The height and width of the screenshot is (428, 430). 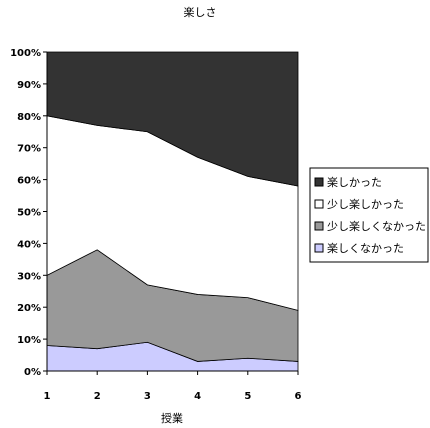 What do you see at coordinates (29, 244) in the screenshot?
I see `y-tick-label: 40%` at bounding box center [29, 244].